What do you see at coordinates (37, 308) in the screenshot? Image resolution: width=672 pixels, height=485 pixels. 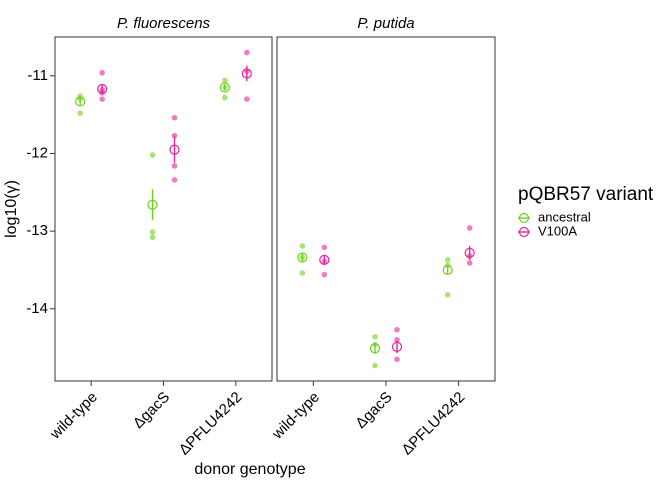 I see `y-tick-label: -14` at bounding box center [37, 308].